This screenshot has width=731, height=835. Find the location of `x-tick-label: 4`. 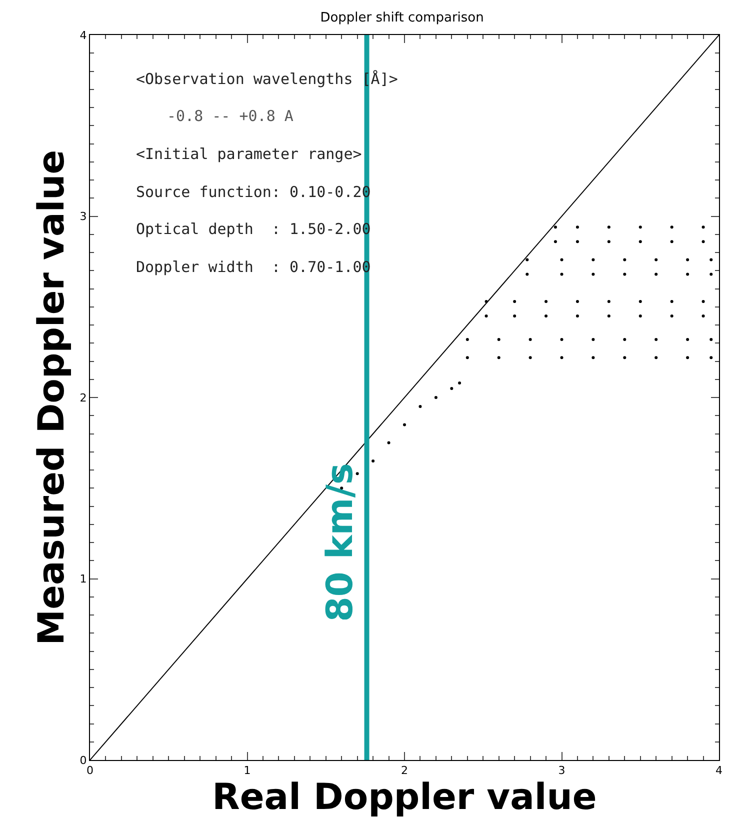

x-tick-label: 4 is located at coordinates (719, 771).